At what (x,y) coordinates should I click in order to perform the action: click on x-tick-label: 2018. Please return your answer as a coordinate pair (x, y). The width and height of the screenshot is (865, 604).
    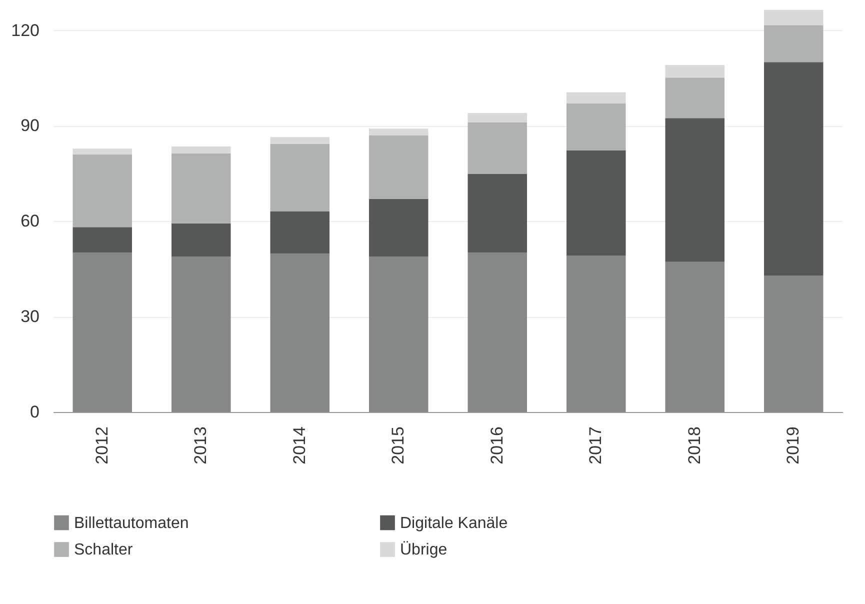
    Looking at the image, I should click on (694, 445).